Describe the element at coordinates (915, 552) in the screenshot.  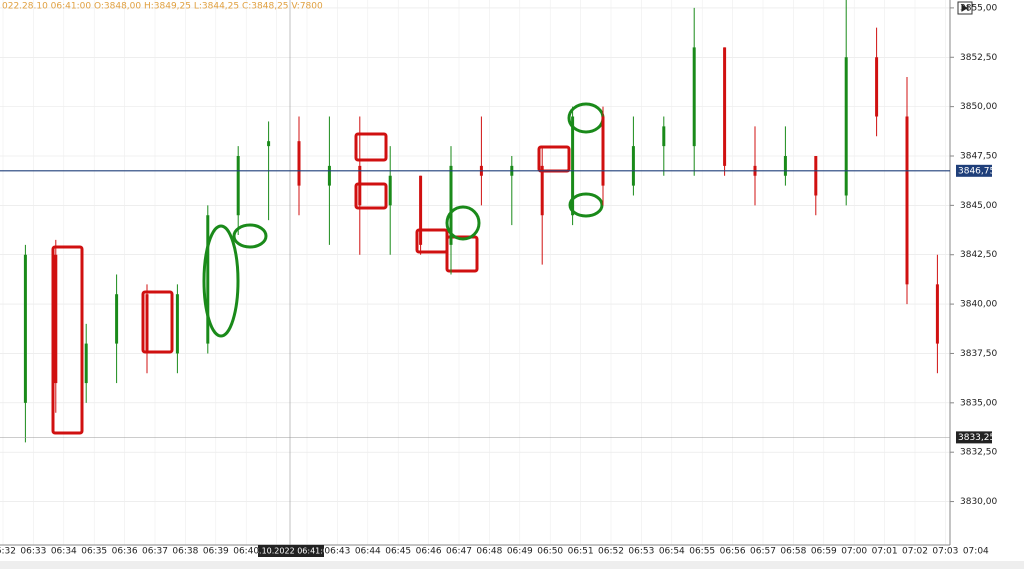
I see `x-tick-label: 07:02` at that location.